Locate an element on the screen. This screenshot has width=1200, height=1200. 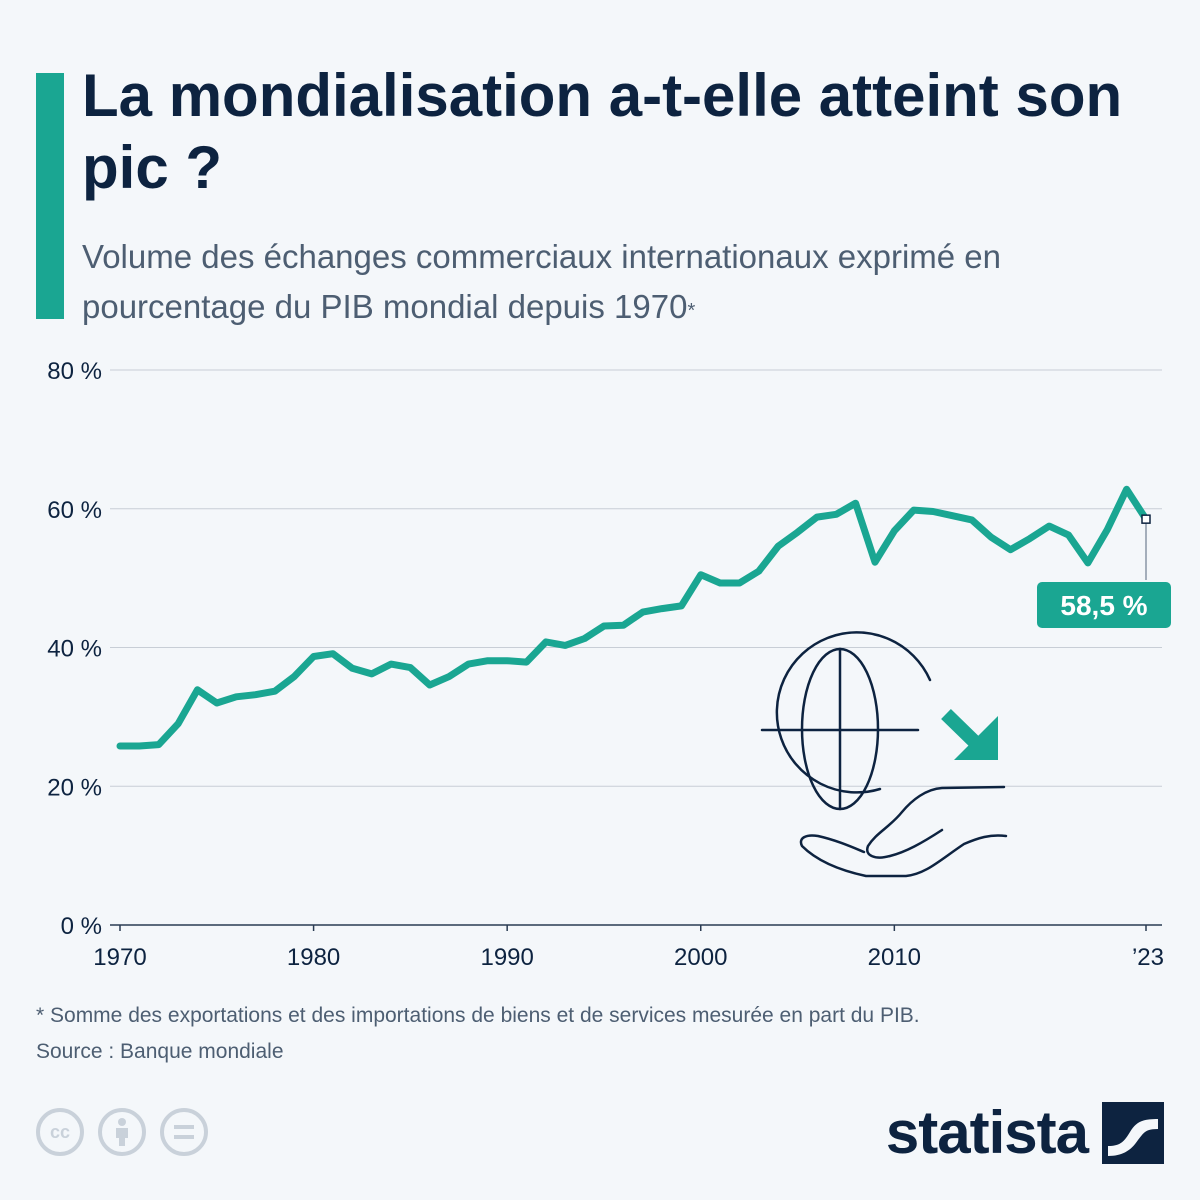
x-tick-label: 1970 is located at coordinates (119, 957).